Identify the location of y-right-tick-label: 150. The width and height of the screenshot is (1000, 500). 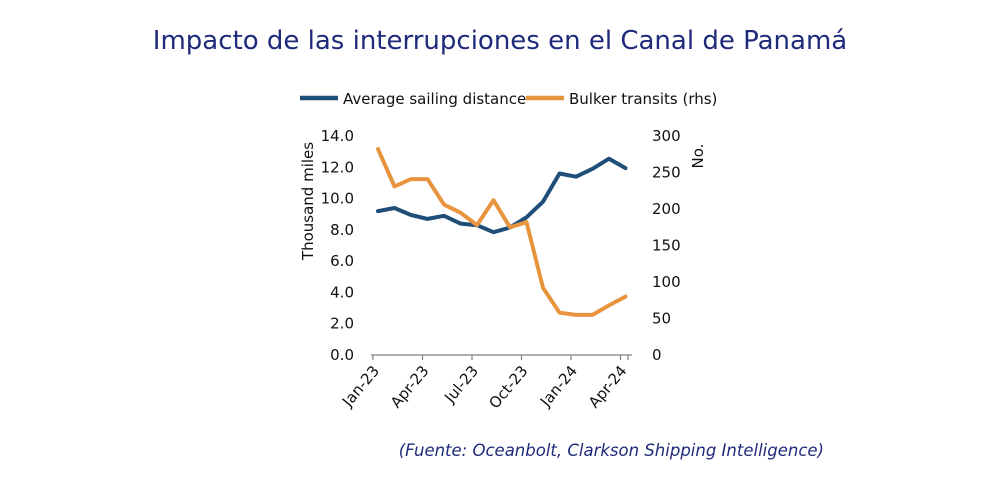
(666, 246).